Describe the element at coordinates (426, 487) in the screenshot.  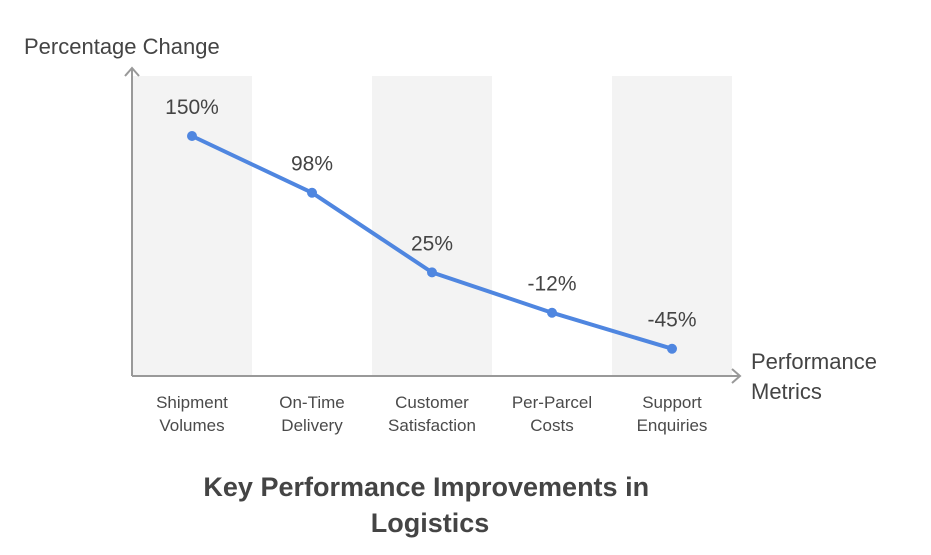
I see `chart-title-line: Key Performance Improvements in` at that location.